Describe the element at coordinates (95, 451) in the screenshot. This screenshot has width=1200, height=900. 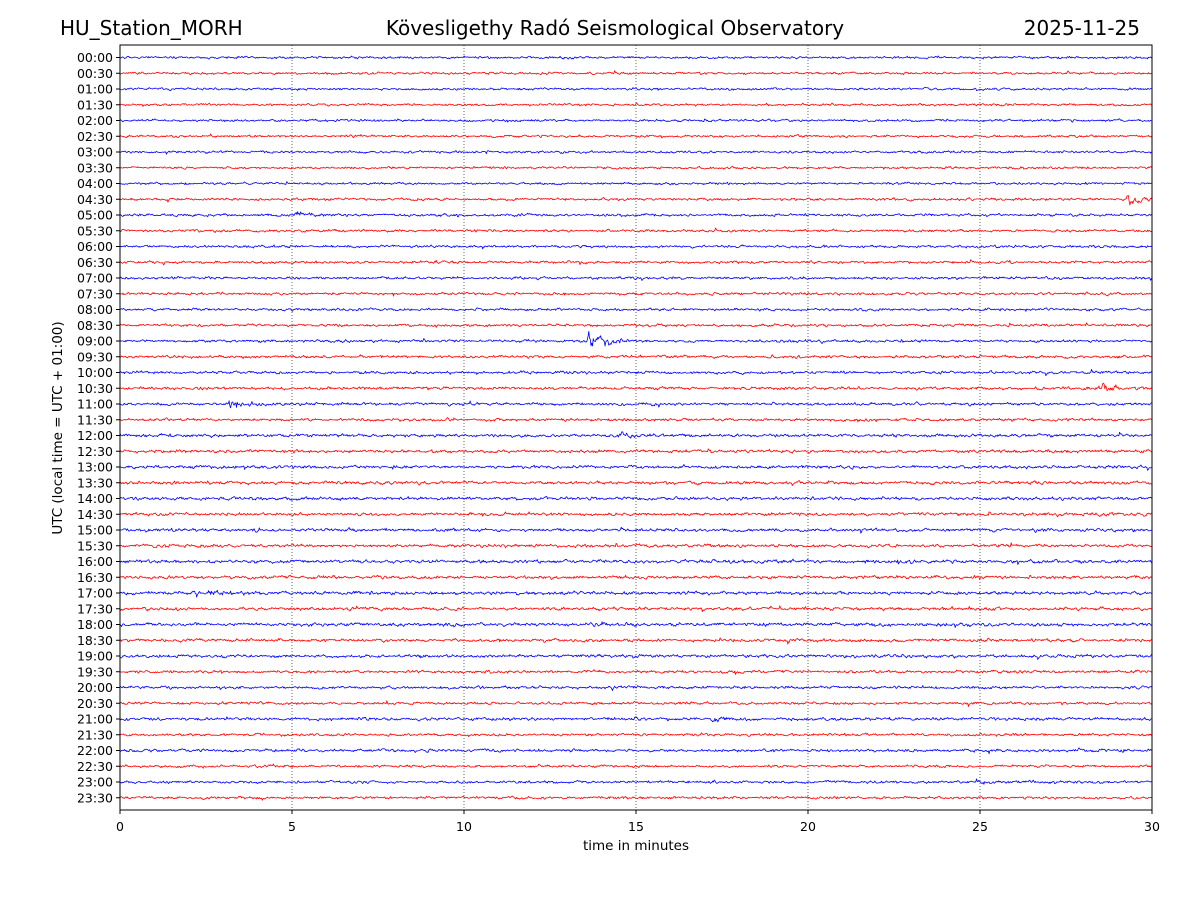
I see `y-tick-label-1230: 12:30` at that location.